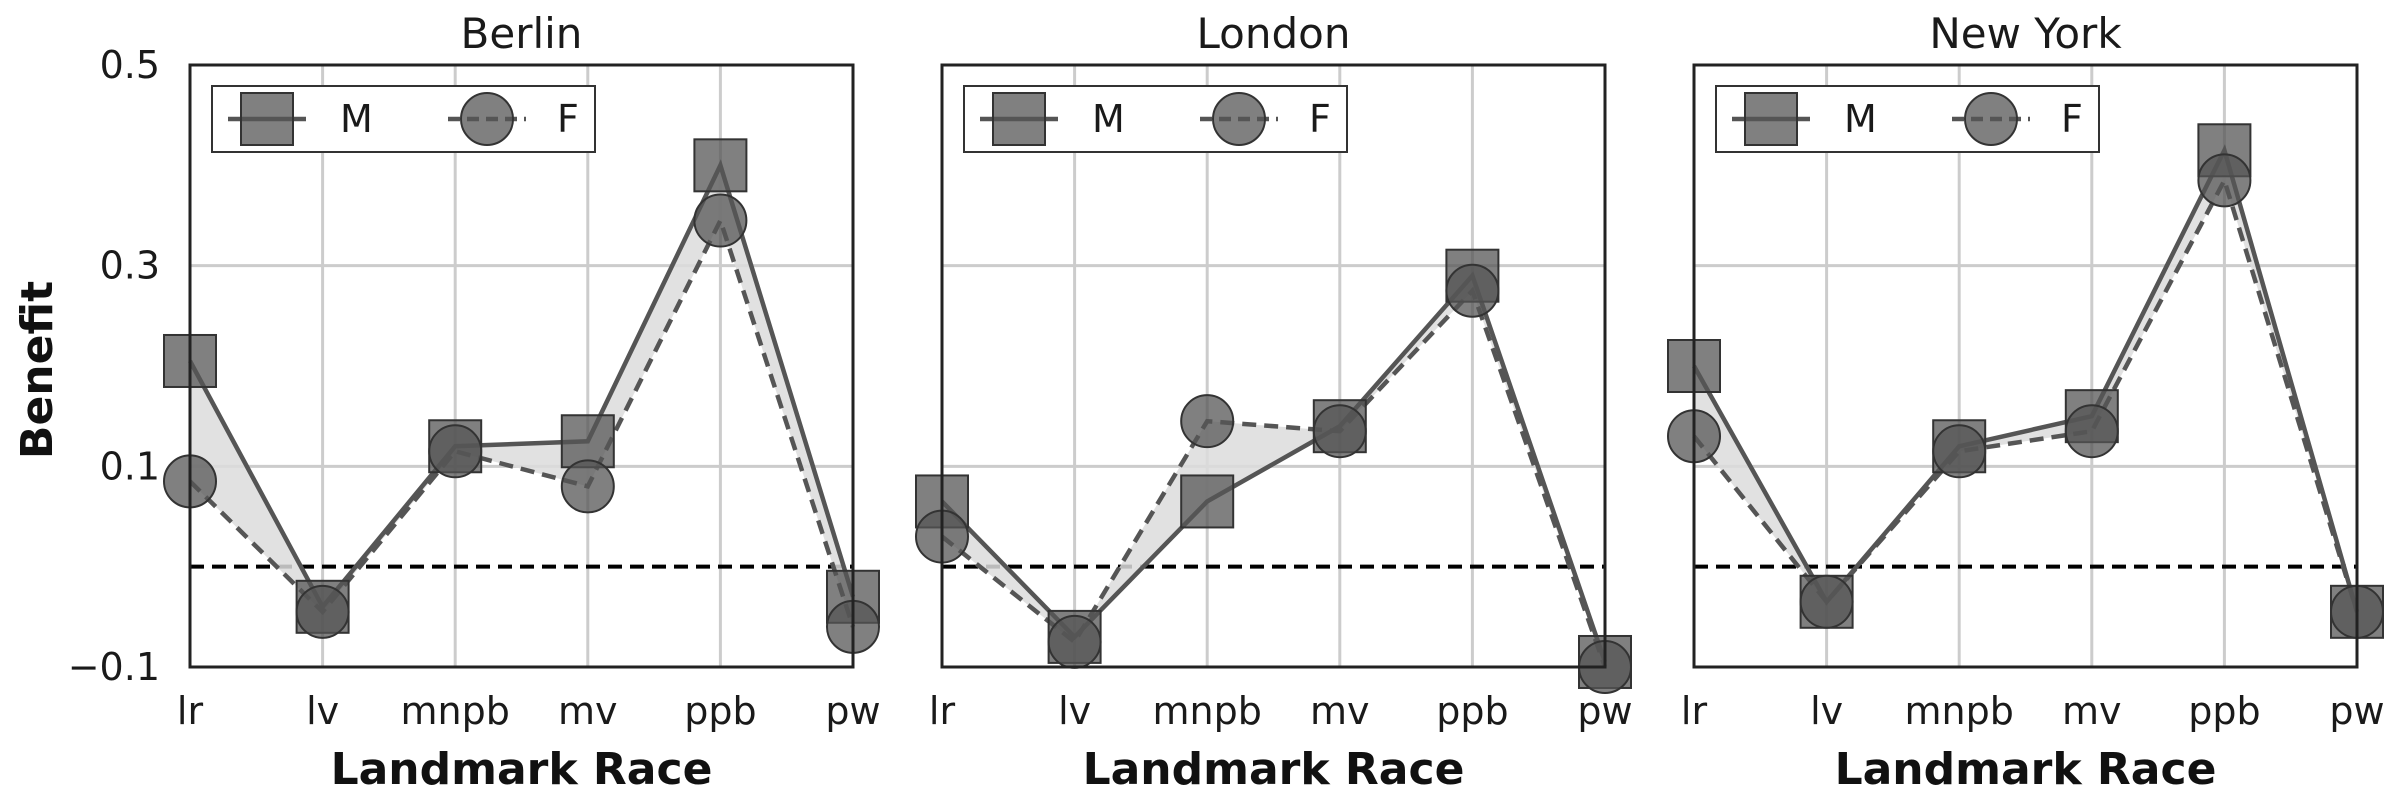  Describe the element at coordinates (130, 466) in the screenshot. I see `y-tick-label: 0.1` at that location.